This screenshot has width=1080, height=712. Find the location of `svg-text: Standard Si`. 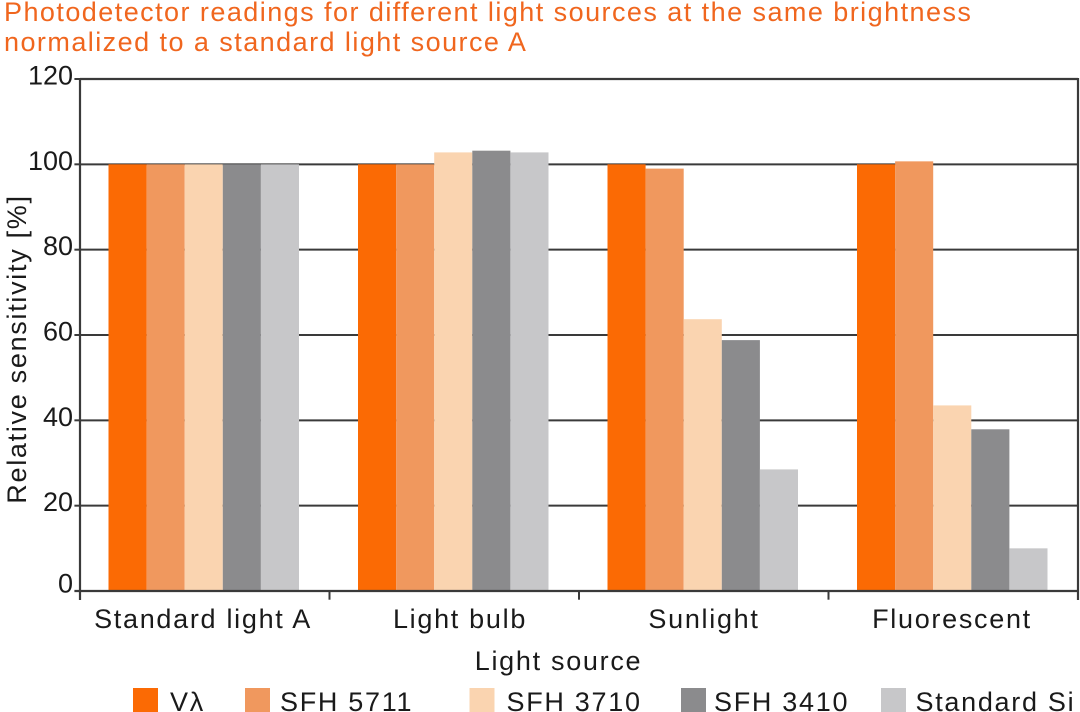

svg-text: Standard Si is located at coordinates (996, 699).